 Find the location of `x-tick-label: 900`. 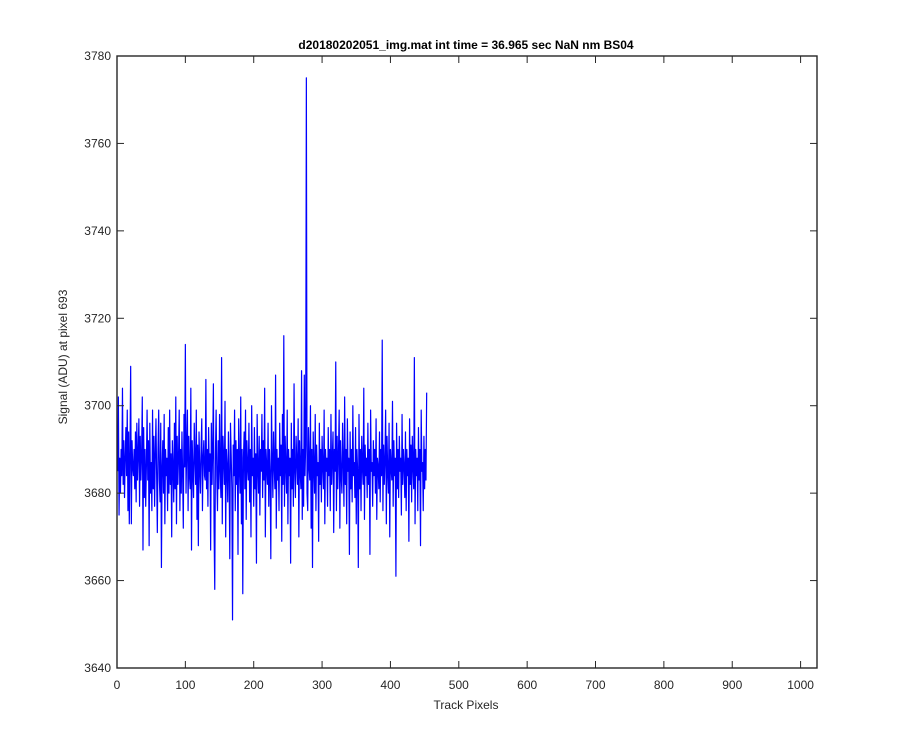

x-tick-label: 900 is located at coordinates (732, 685).